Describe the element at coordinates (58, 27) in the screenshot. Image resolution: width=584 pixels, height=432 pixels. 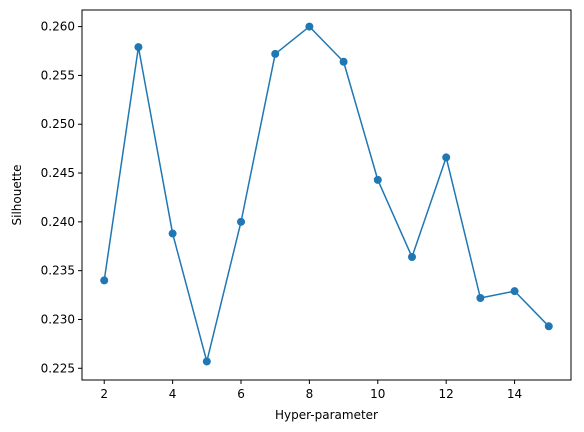
I see `y-tick-label-0.260: 0.260` at that location.